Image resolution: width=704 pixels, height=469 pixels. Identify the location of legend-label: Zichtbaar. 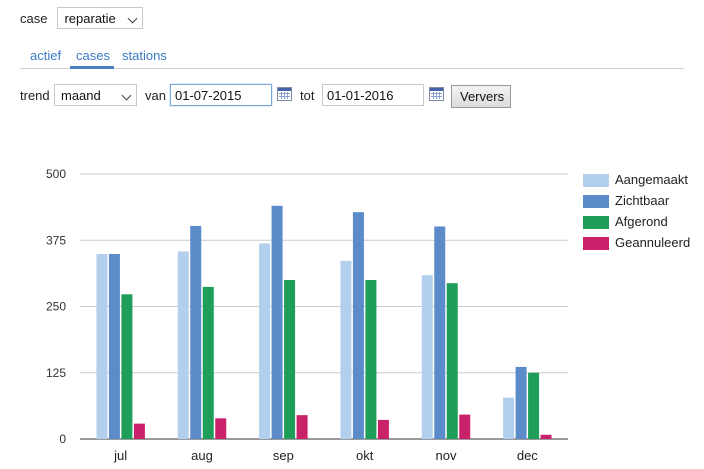
(642, 200).